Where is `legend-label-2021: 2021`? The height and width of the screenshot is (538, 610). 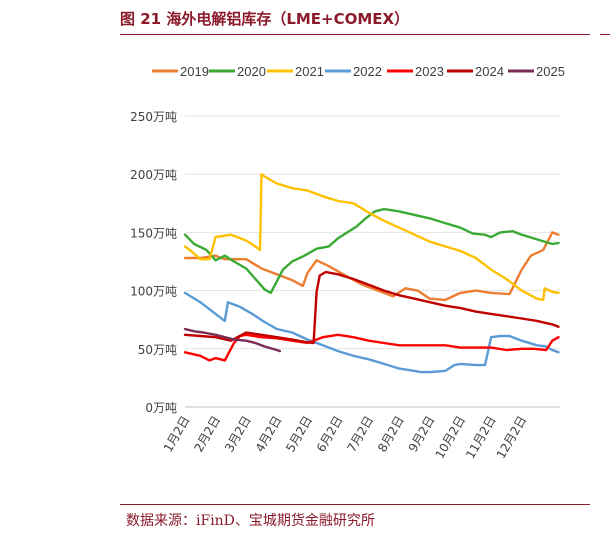
legend-label-2021: 2021 is located at coordinates (309, 71).